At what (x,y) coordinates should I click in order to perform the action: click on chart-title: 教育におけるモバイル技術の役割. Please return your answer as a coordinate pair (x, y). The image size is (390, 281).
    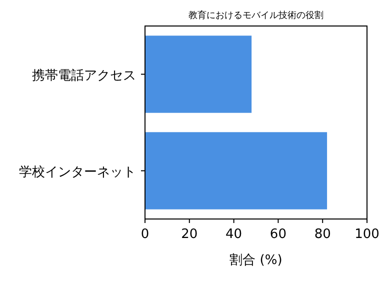
    Looking at the image, I should click on (256, 15).